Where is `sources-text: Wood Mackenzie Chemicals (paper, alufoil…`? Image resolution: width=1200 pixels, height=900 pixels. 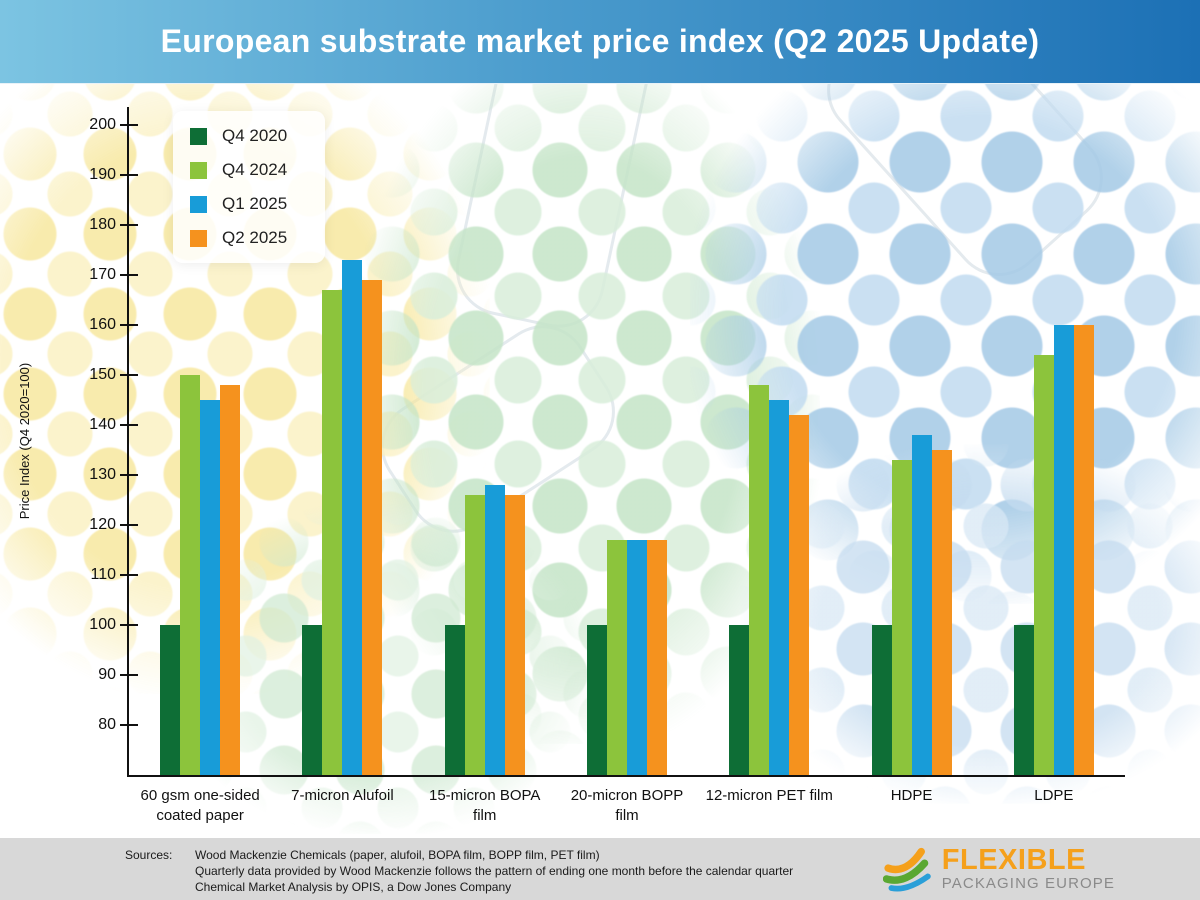 sources-text: Wood Mackenzie Chemicals (paper, alufoil… is located at coordinates (494, 871).